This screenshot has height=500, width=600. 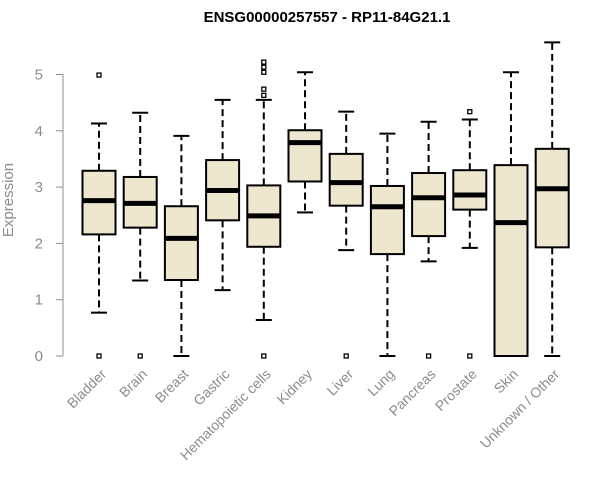 I want to click on box-bladder, so click(x=99, y=215).